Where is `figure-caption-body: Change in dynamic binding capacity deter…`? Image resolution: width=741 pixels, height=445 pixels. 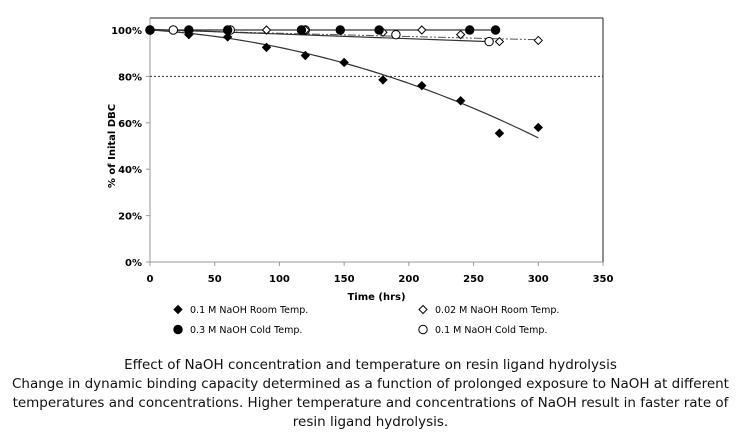 figure-caption-body: Change in dynamic binding capacity deter… is located at coordinates (370, 403).